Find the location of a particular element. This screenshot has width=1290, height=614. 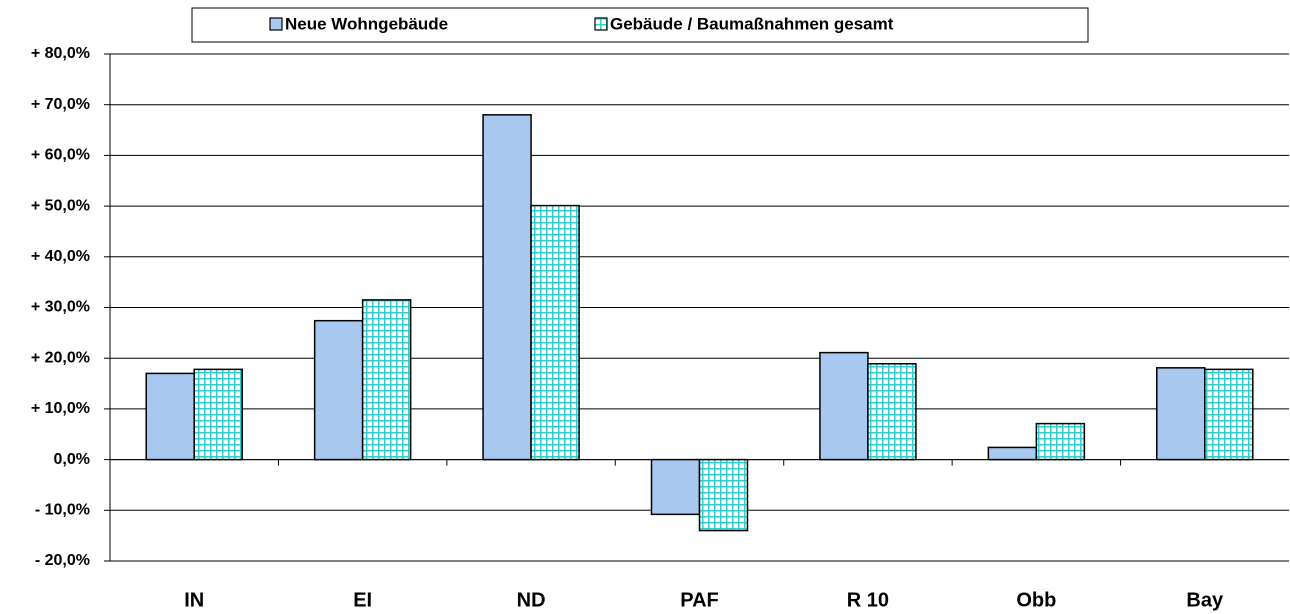

y-tick-label: + 50,0% is located at coordinates (60, 205).